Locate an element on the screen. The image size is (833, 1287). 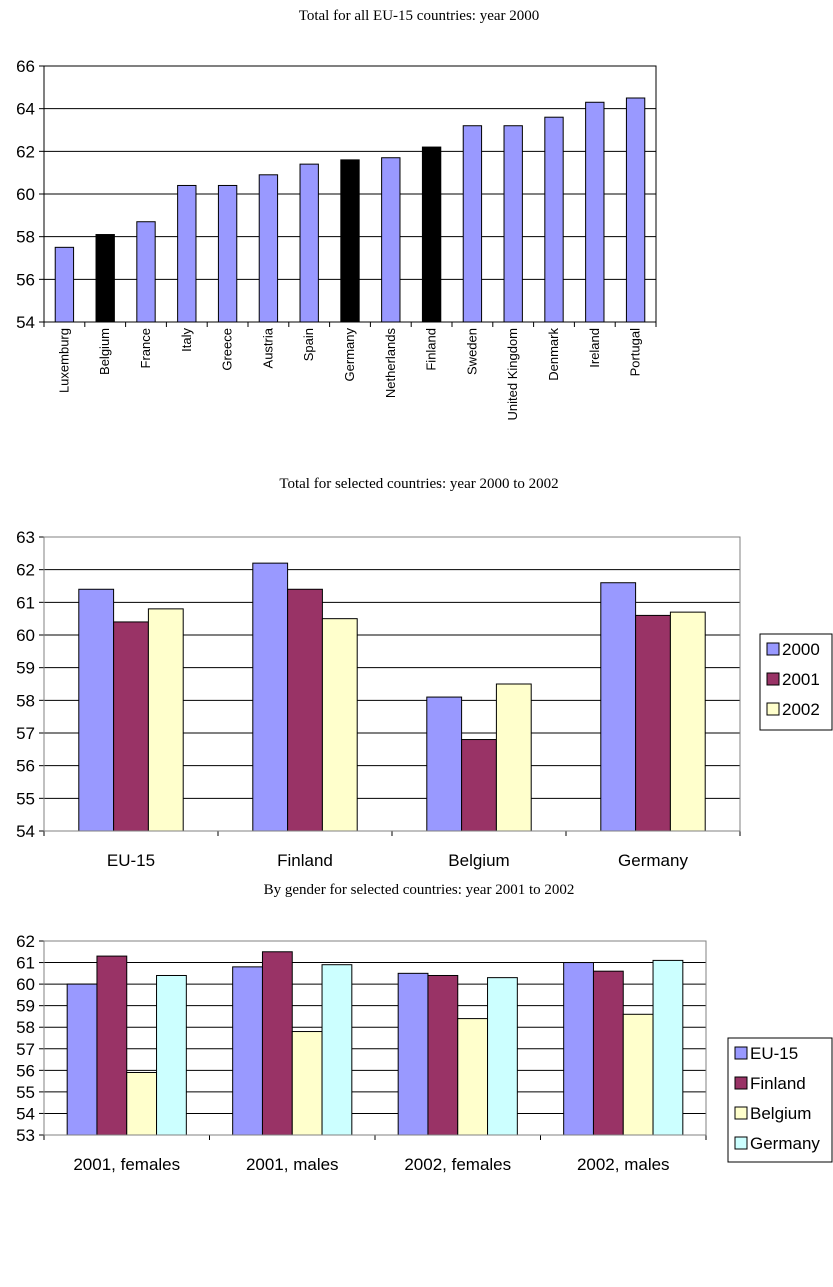
y-tick-label: 64 is located at coordinates (25, 109).